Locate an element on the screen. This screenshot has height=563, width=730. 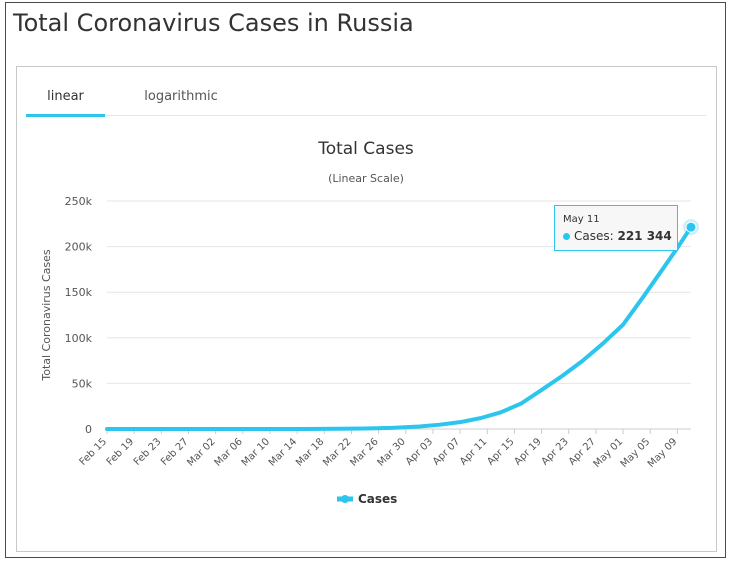
legend-marker-cases is located at coordinates (345, 499).